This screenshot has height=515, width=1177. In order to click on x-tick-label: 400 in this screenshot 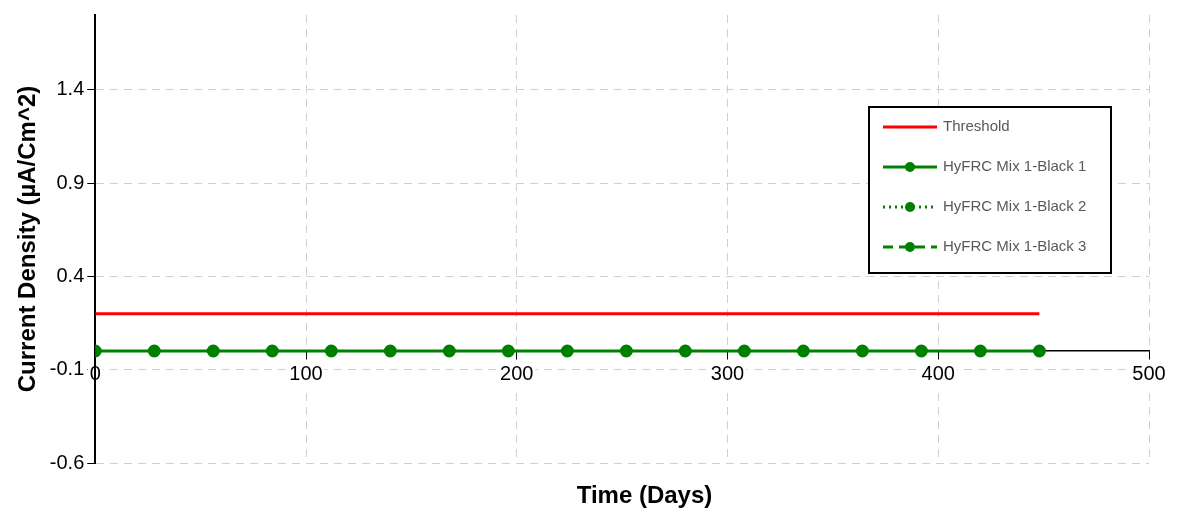, I will do `click(938, 372)`.